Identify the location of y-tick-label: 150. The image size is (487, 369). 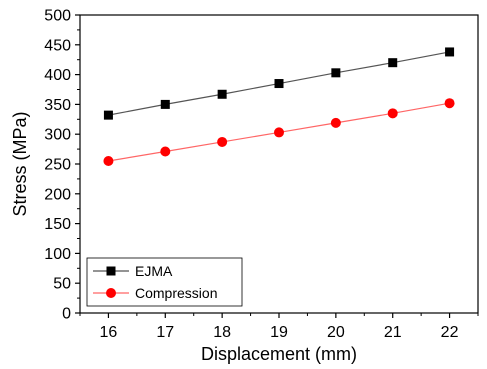
(57, 224).